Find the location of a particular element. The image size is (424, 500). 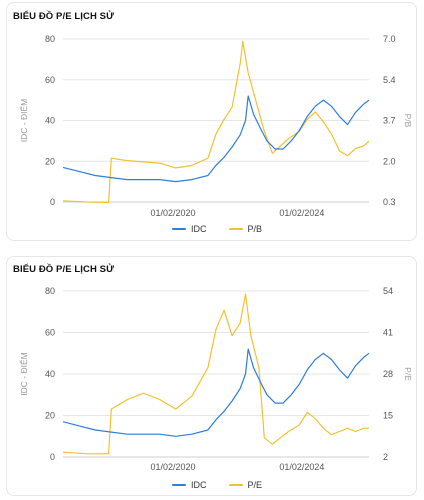

chart-legend: IDC P/E is located at coordinates (217, 485).